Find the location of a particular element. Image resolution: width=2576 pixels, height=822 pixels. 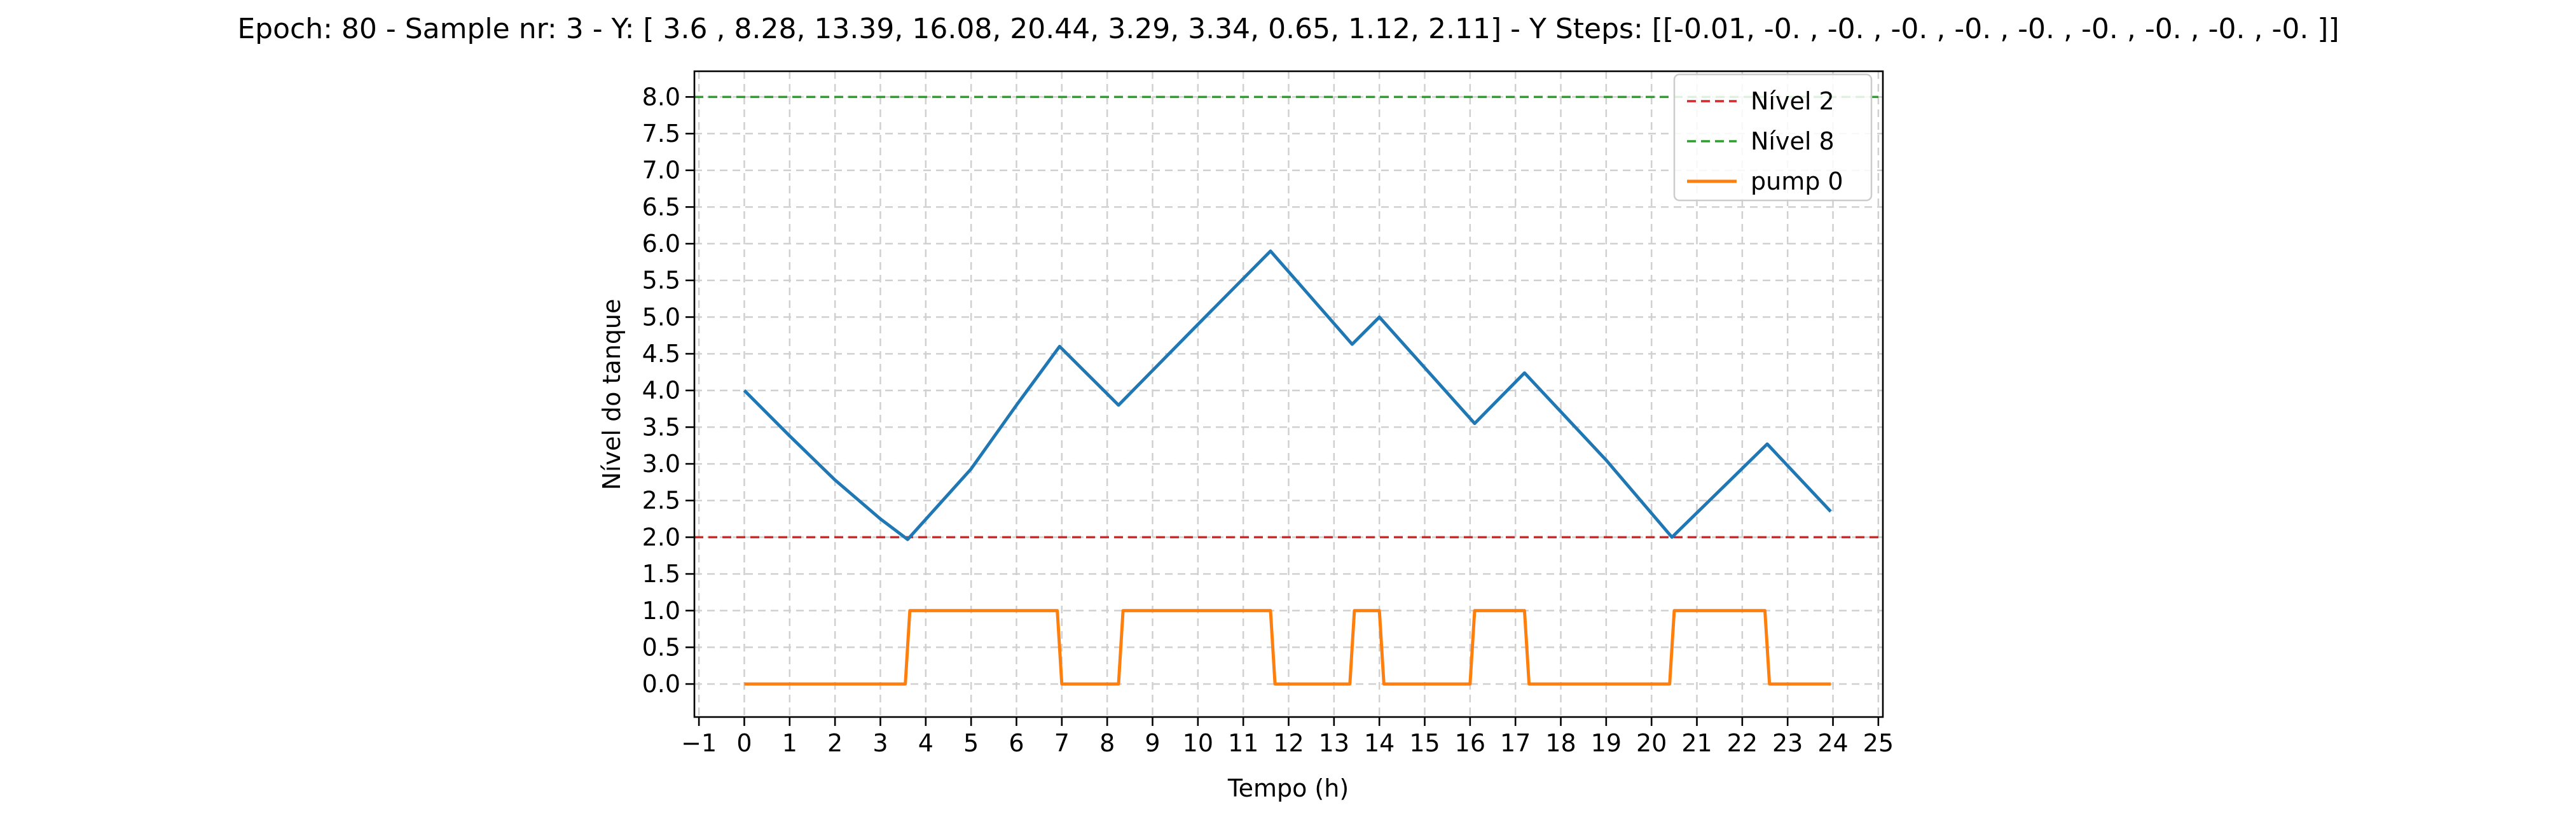

legend: Nível 2 Nível 8 pump 0 is located at coordinates (1773, 137).